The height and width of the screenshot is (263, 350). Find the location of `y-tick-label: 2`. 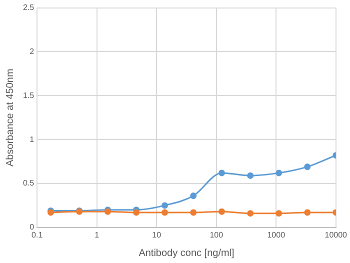

y-tick-label: 2 is located at coordinates (32, 51).